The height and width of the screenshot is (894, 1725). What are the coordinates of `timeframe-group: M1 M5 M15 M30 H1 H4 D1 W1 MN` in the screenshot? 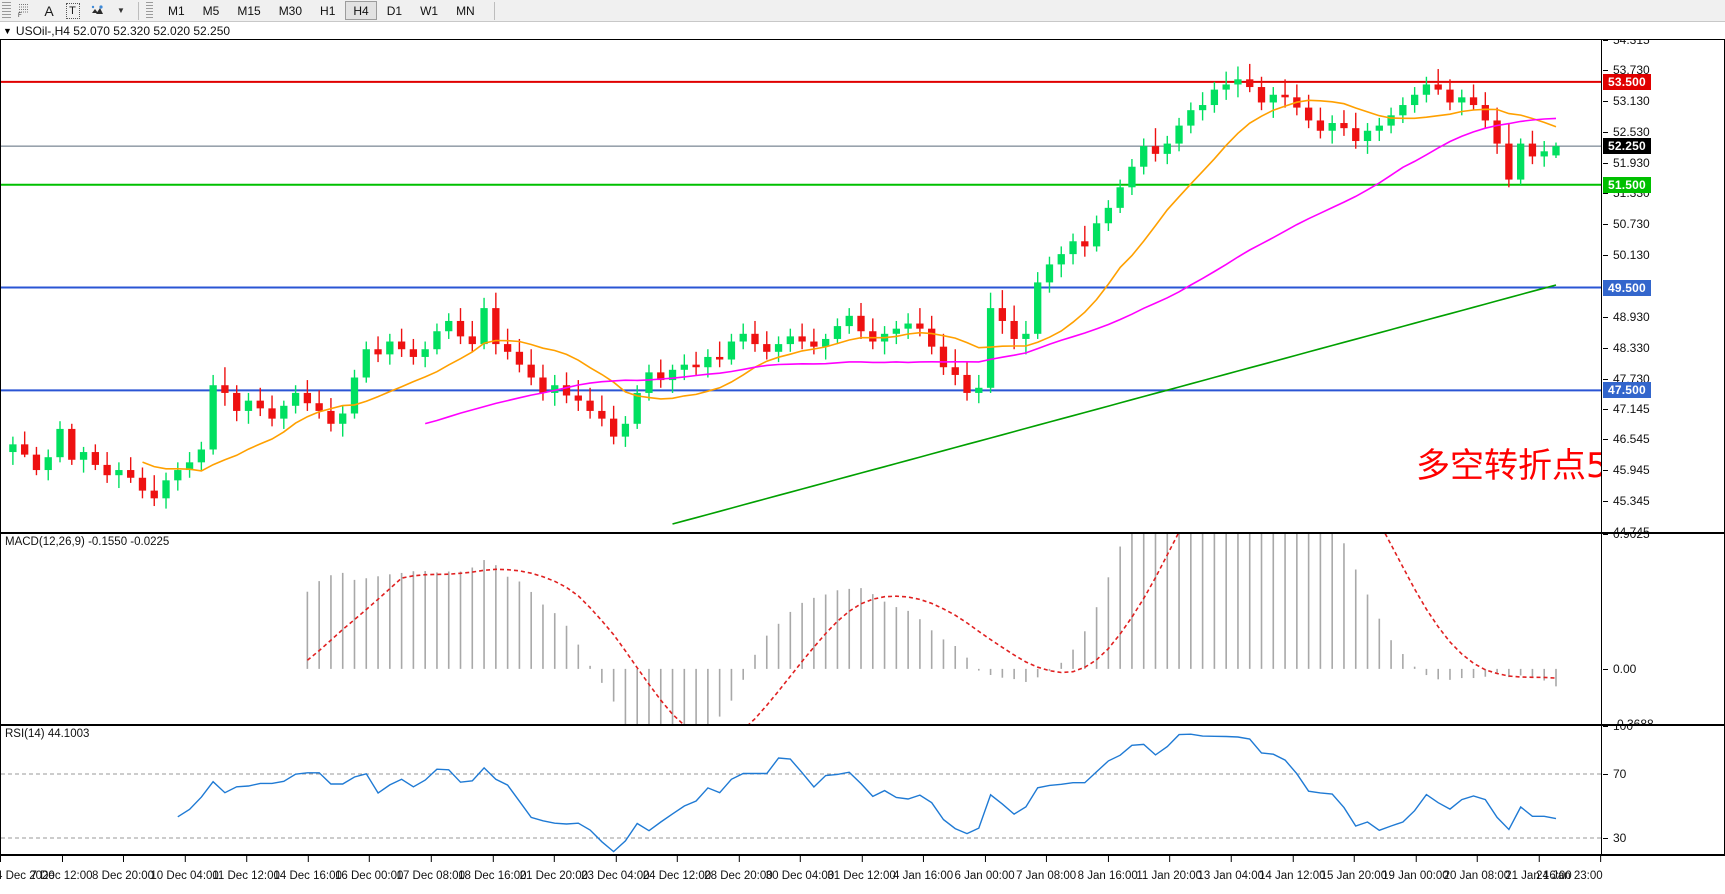 It's located at (321, 10).